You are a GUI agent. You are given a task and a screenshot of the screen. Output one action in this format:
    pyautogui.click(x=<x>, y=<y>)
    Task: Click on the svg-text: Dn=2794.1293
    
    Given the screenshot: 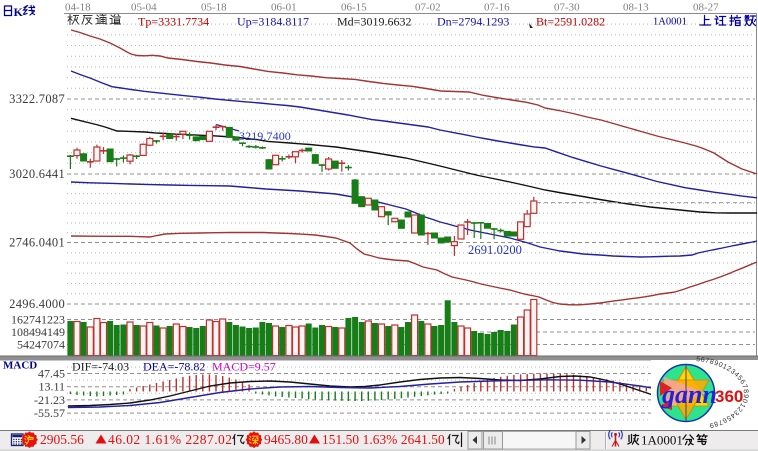 What is the action you would take?
    pyautogui.click(x=473, y=22)
    